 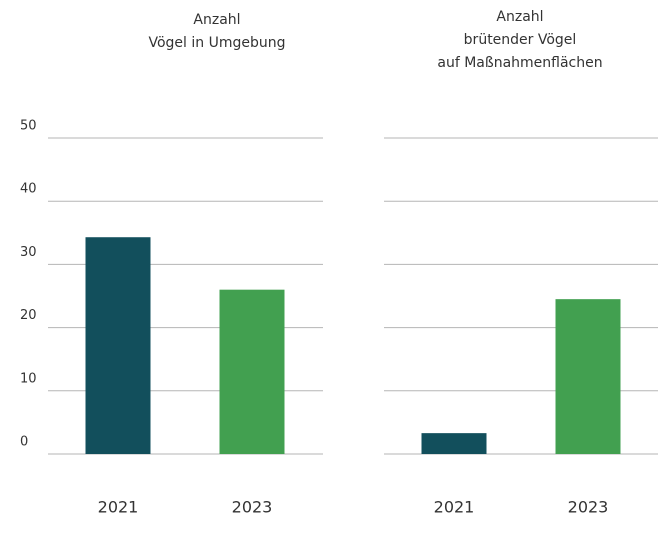 I want to click on y-tick-label: 50, so click(x=28, y=126).